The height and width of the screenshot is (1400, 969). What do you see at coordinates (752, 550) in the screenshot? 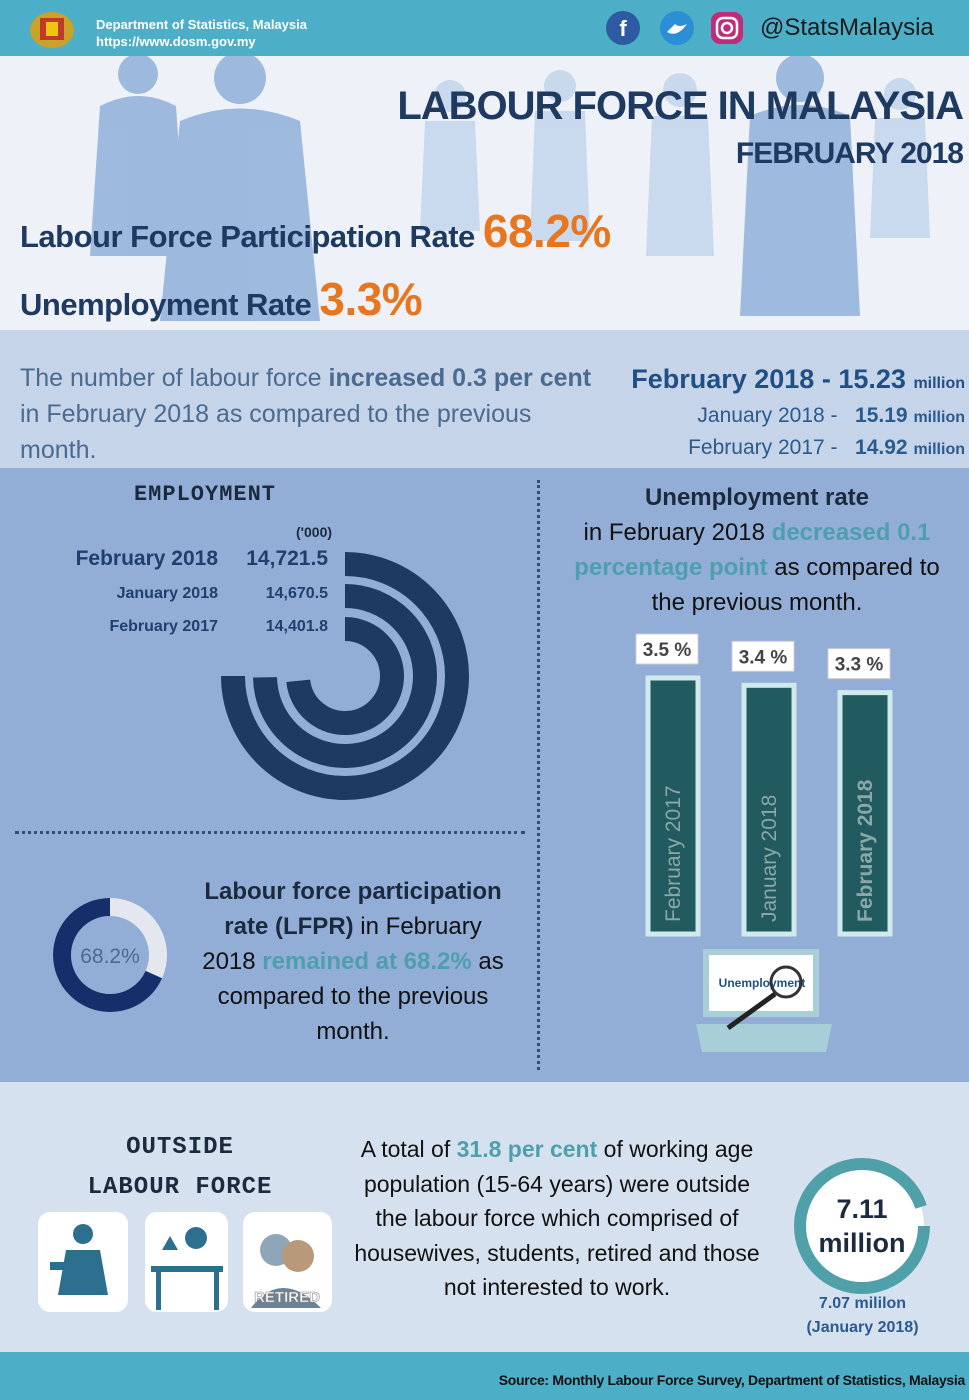
I see `text-highlight: decreased 0.1 percentage point` at bounding box center [752, 550].